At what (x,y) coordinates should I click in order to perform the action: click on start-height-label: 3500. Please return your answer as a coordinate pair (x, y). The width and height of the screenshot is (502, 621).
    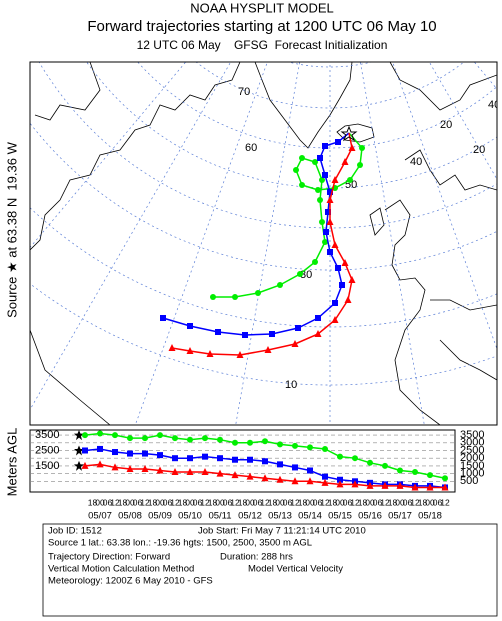
    Looking at the image, I should click on (47, 435).